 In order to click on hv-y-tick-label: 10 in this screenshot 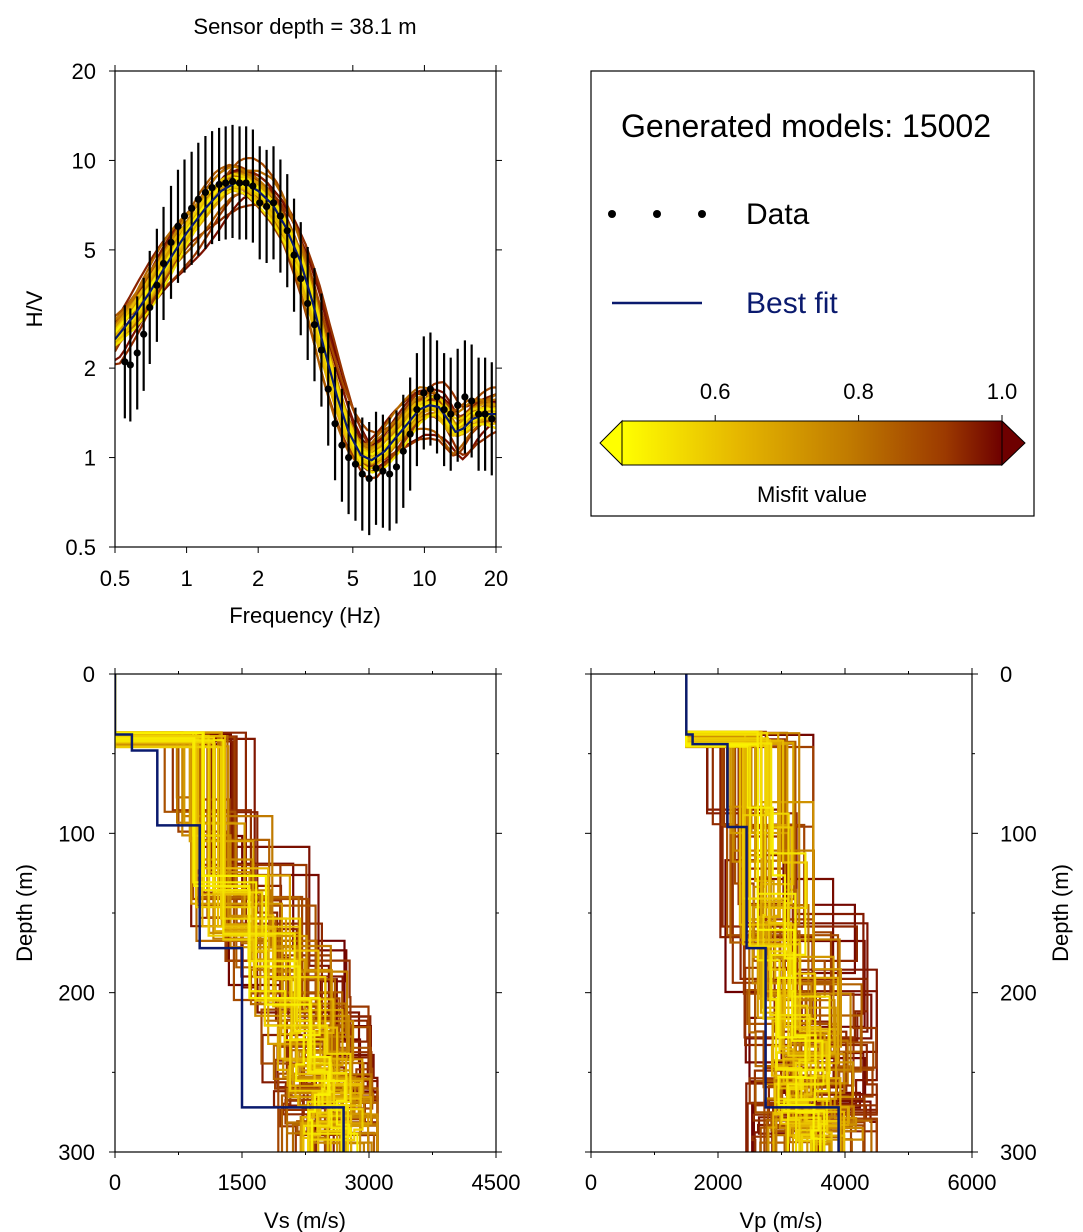, I will do `click(84, 160)`.